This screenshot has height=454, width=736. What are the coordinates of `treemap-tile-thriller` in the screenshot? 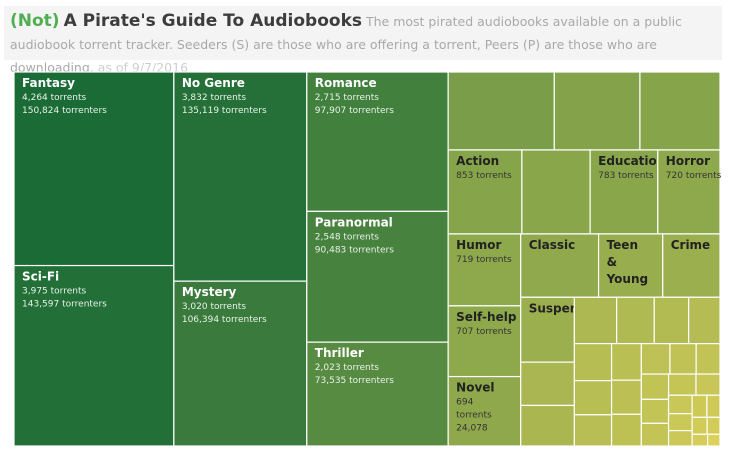 It's located at (377, 394).